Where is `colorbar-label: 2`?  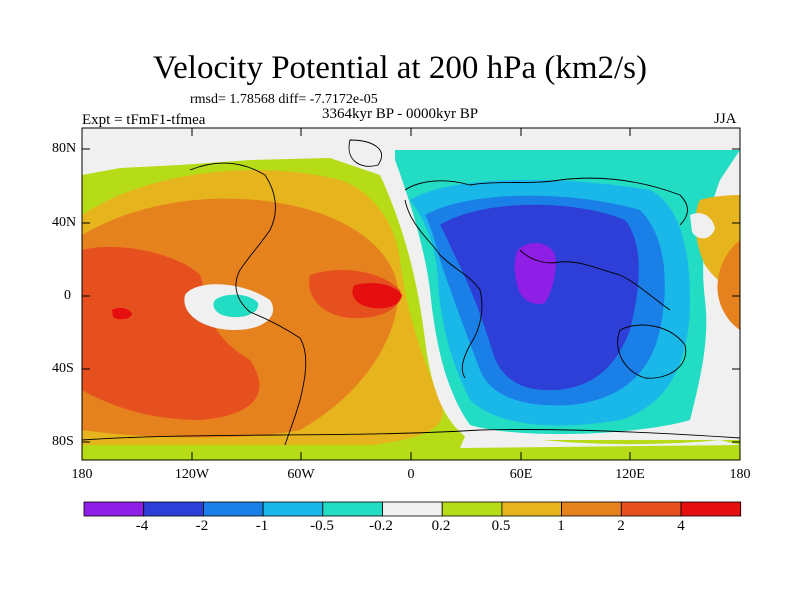 colorbar-label: 2 is located at coordinates (621, 526).